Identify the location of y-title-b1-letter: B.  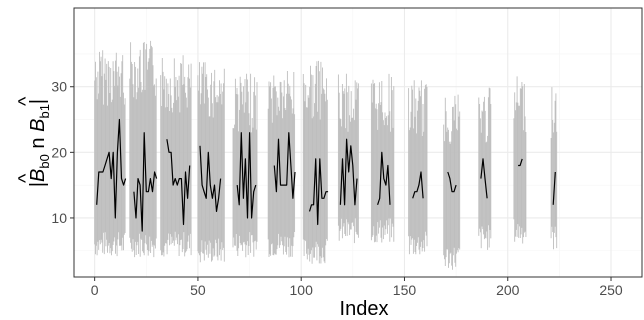
(38, 125).